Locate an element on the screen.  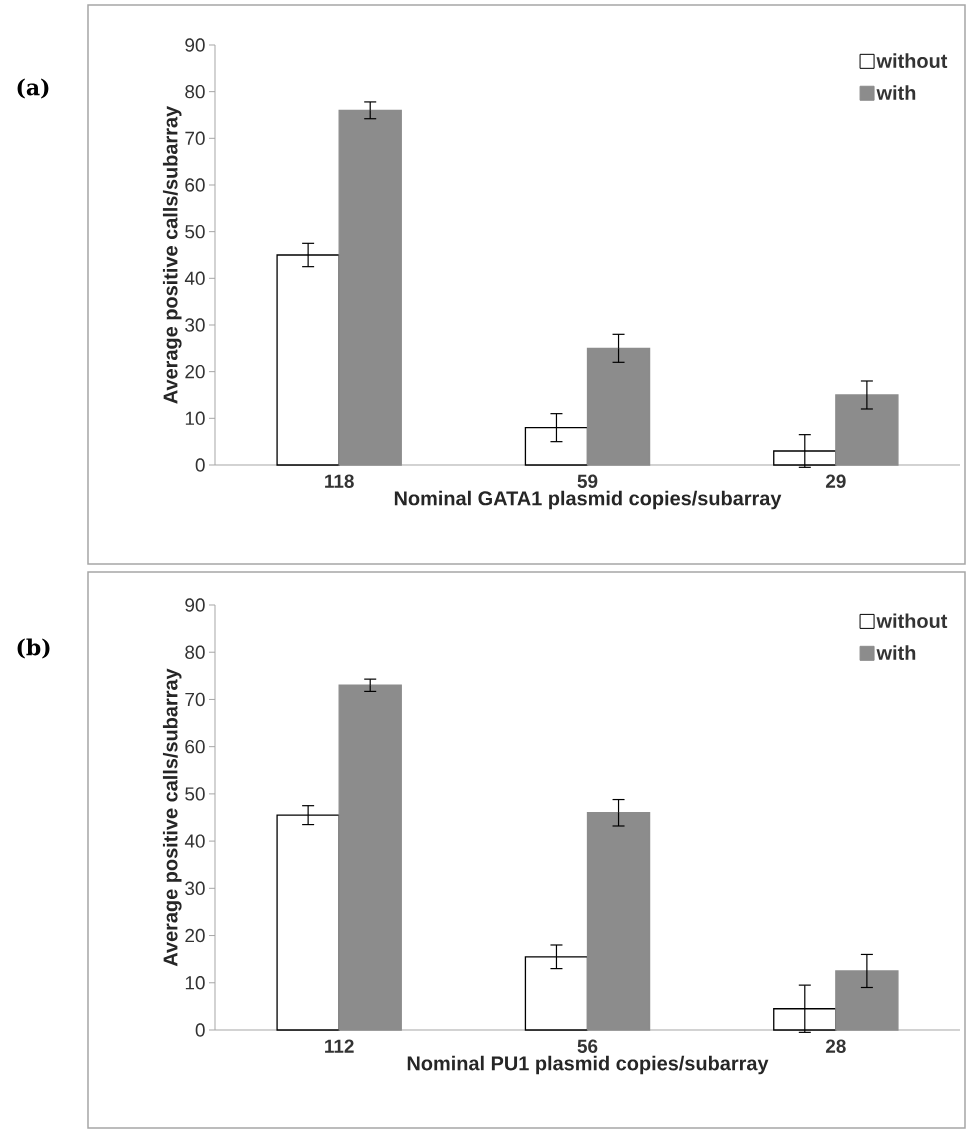
text: (b) is located at coordinates (33, 648).